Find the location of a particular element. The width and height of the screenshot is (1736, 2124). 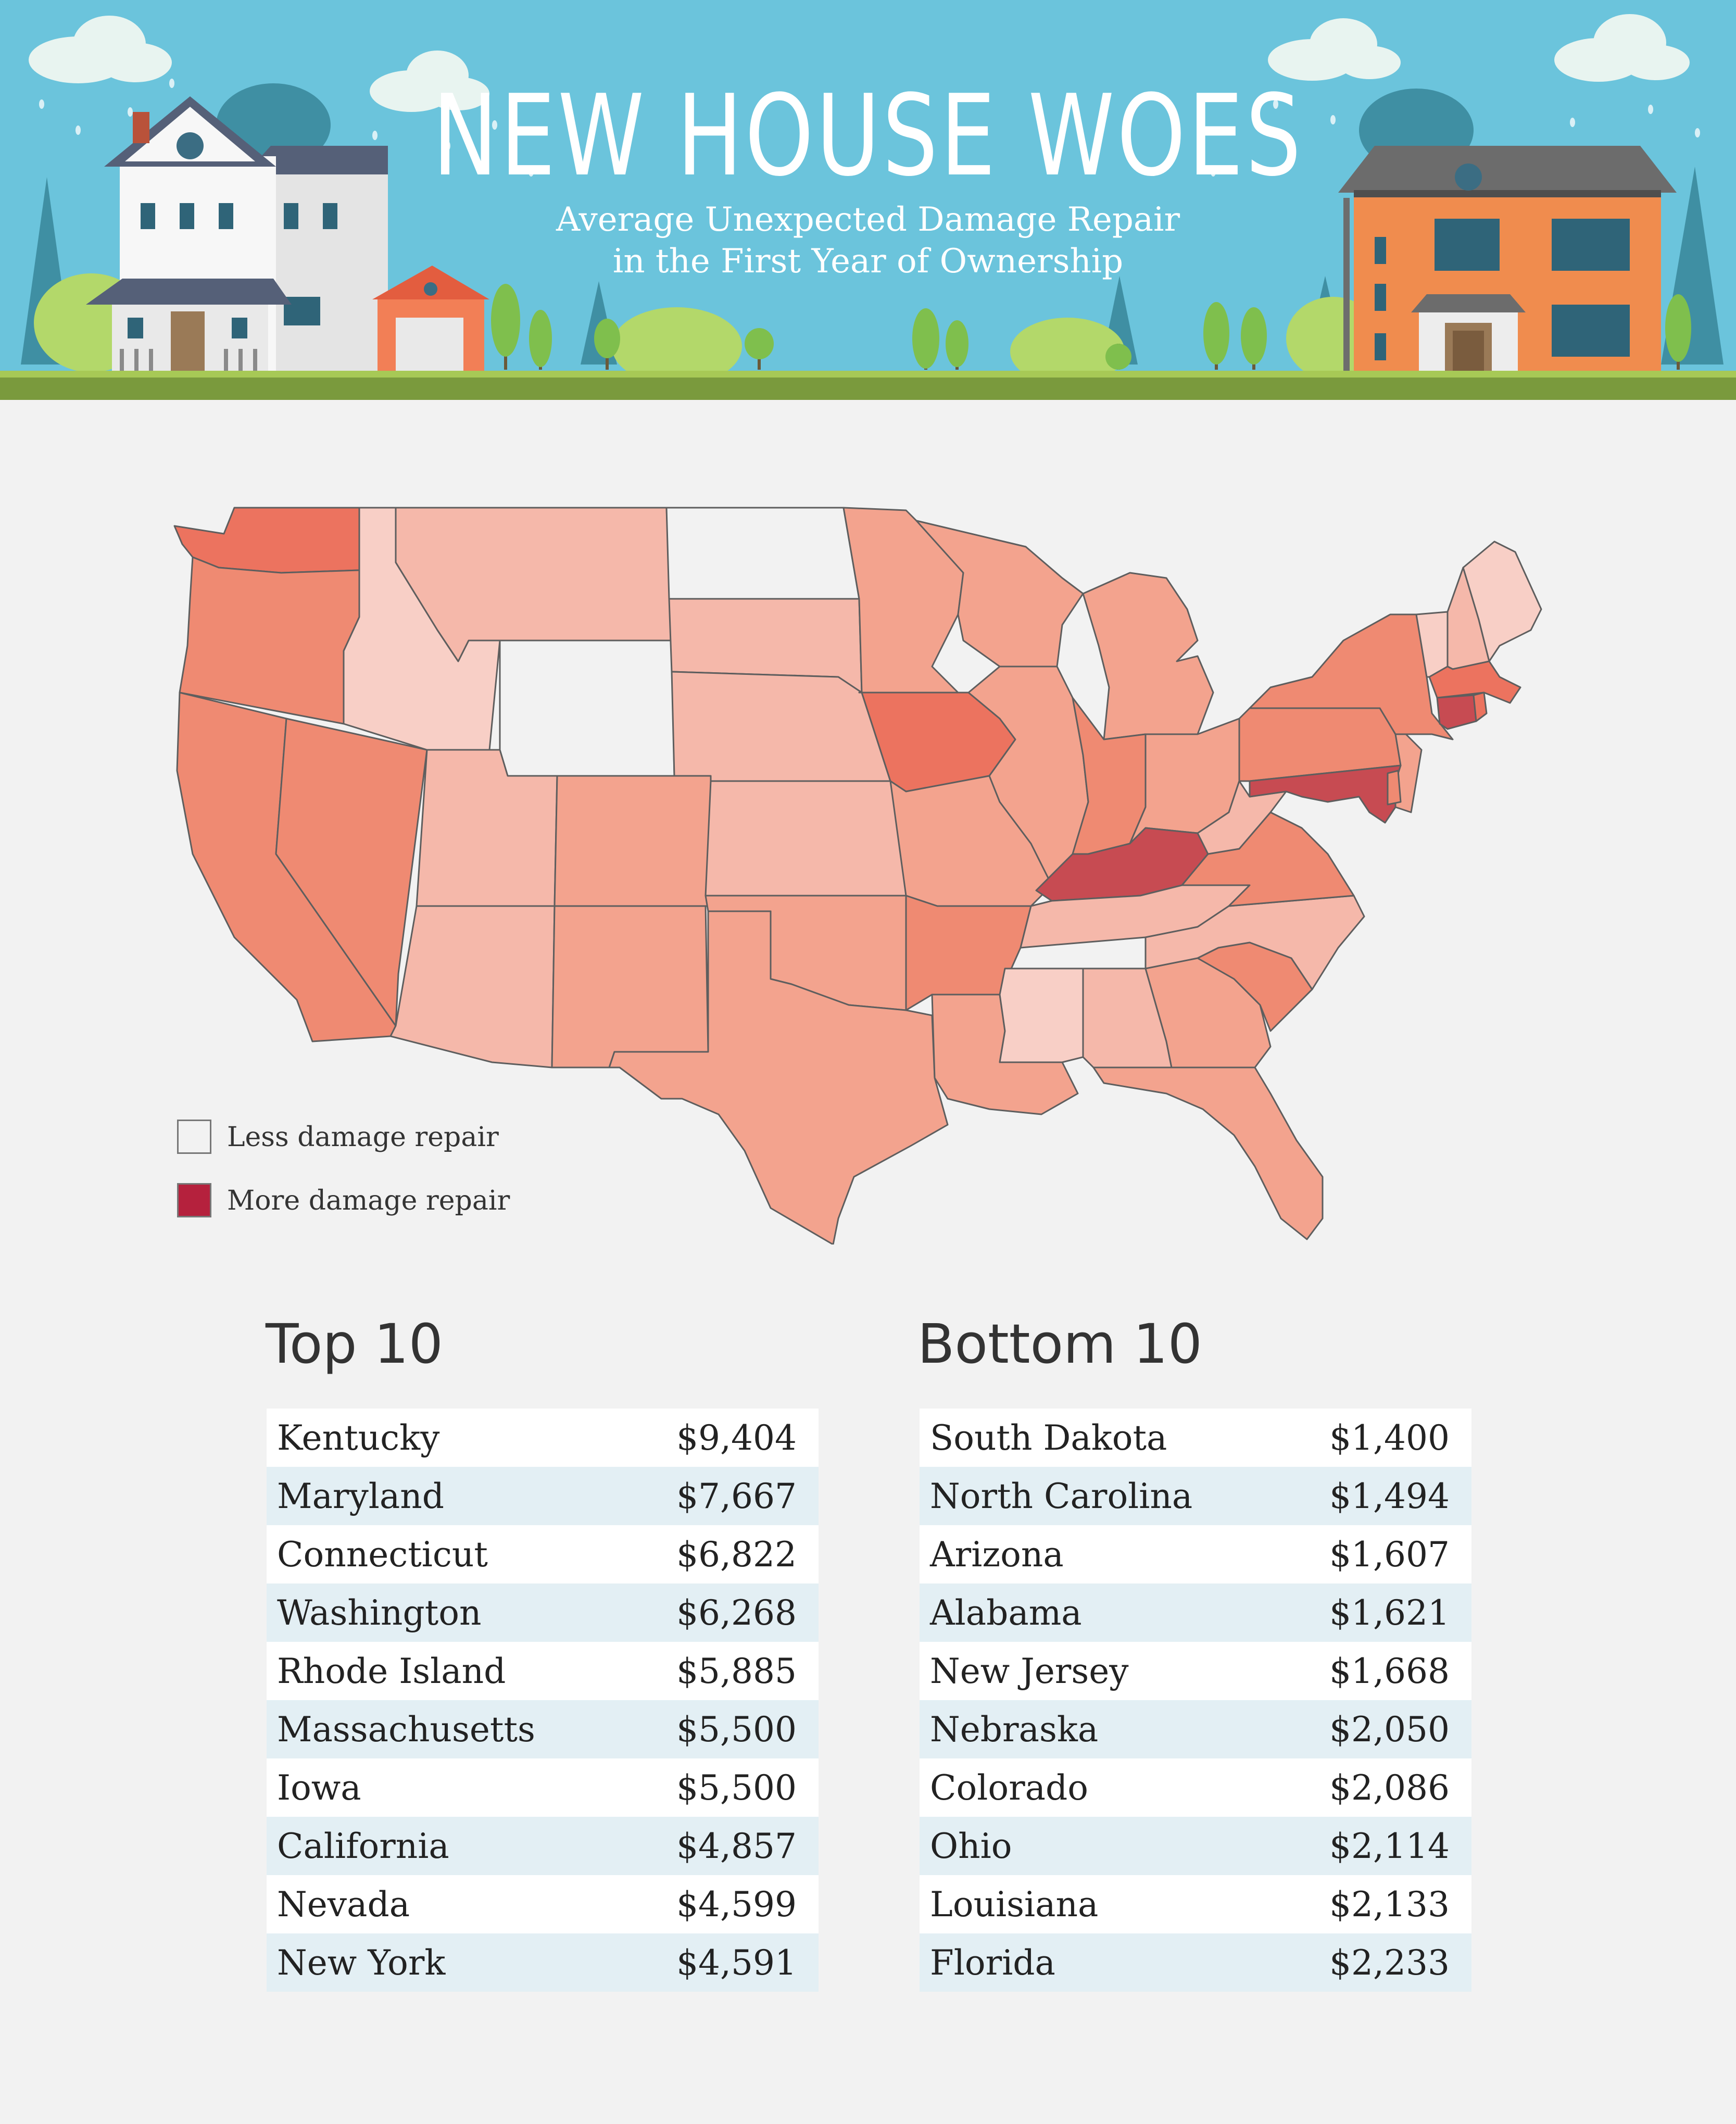

state-fl is located at coordinates (1208, 1153).